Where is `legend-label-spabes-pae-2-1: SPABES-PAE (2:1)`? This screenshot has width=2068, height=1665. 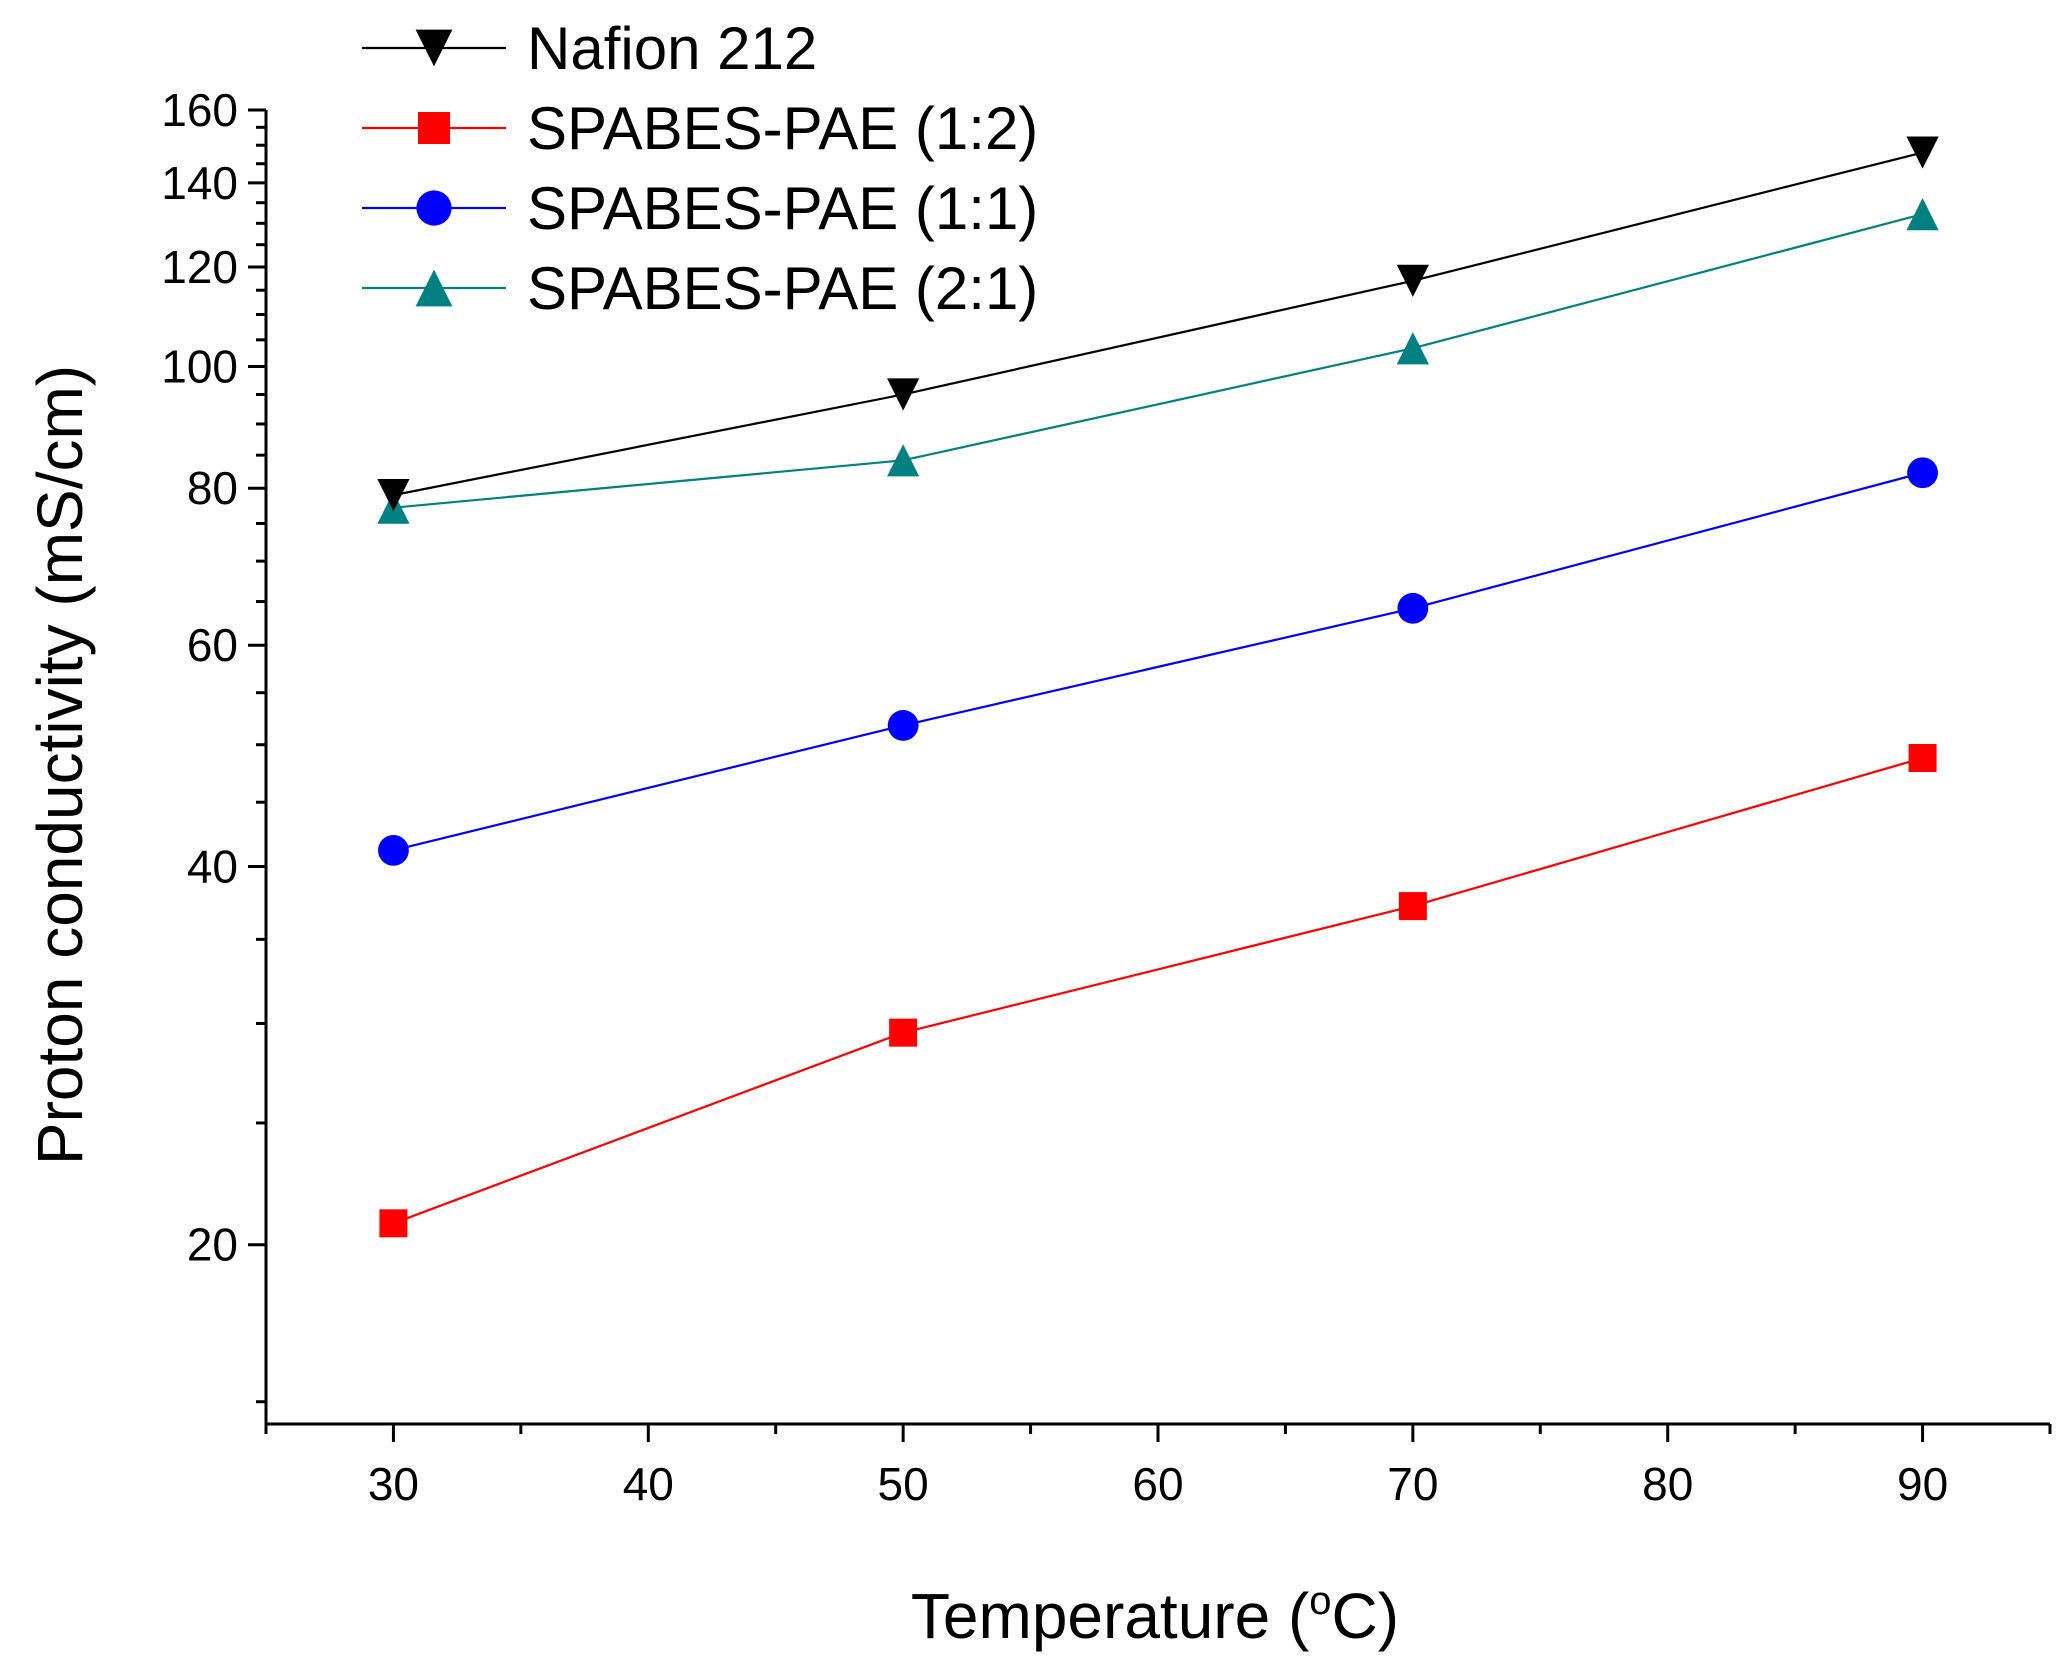
legend-label-spabes-pae-2-1: SPABES-PAE (2:1) is located at coordinates (782, 288).